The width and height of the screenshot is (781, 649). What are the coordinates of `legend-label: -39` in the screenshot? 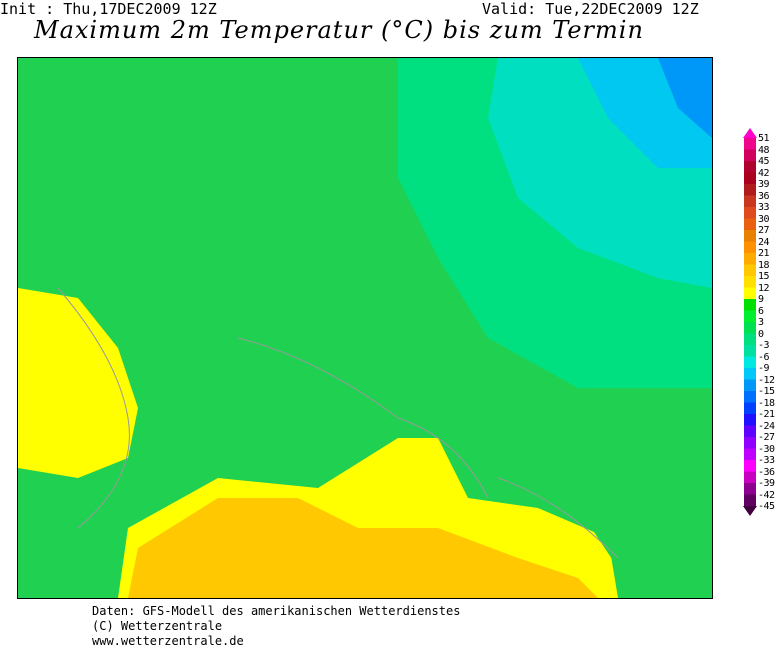 It's located at (766, 483).